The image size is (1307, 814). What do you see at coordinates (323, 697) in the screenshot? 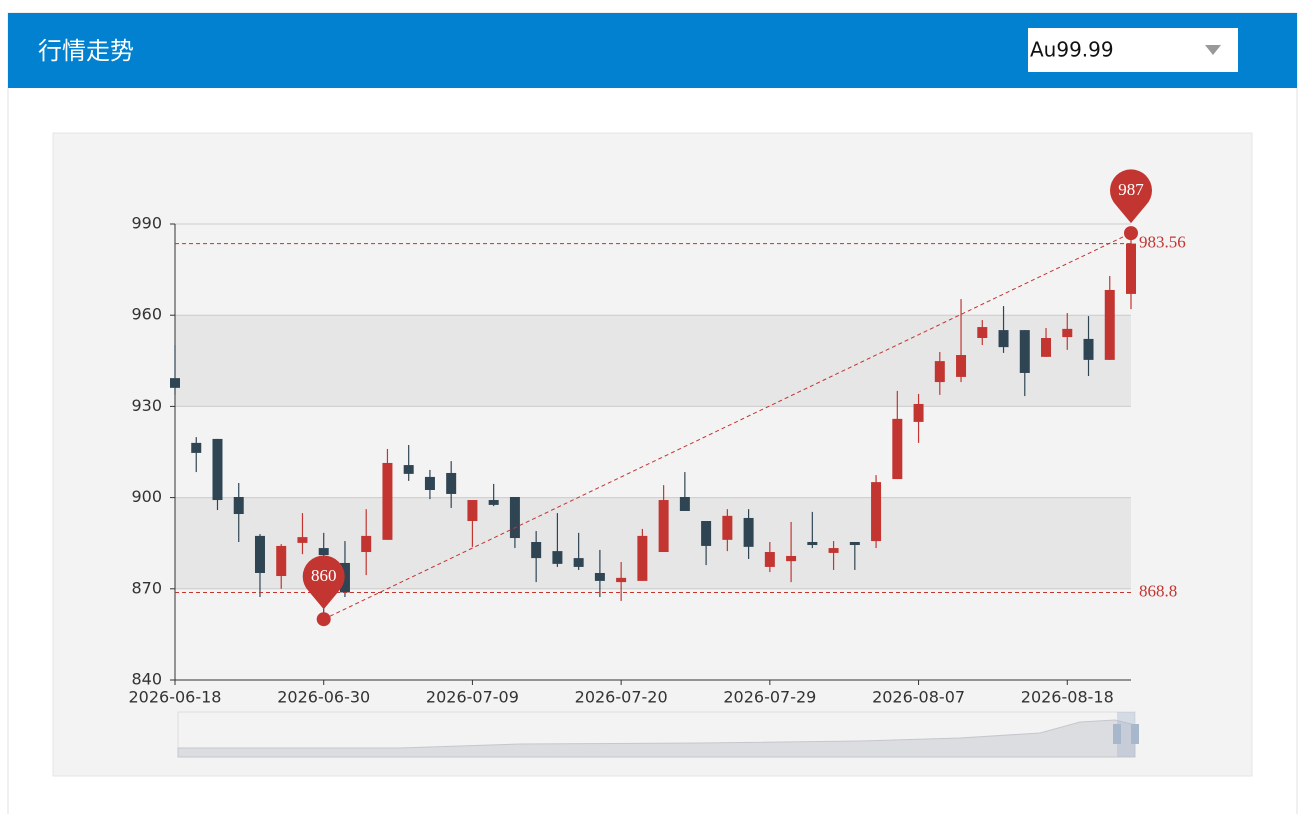
I see `x-tick-label: 2026-06-30` at bounding box center [323, 697].